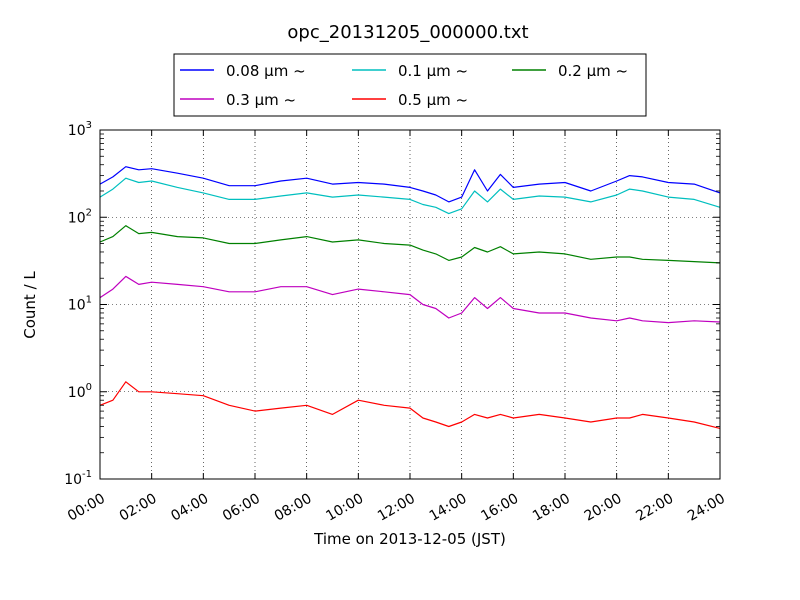 This screenshot has width=800, height=600. What do you see at coordinates (261, 100) in the screenshot?
I see `legend-label: 0.3 μm ~` at bounding box center [261, 100].